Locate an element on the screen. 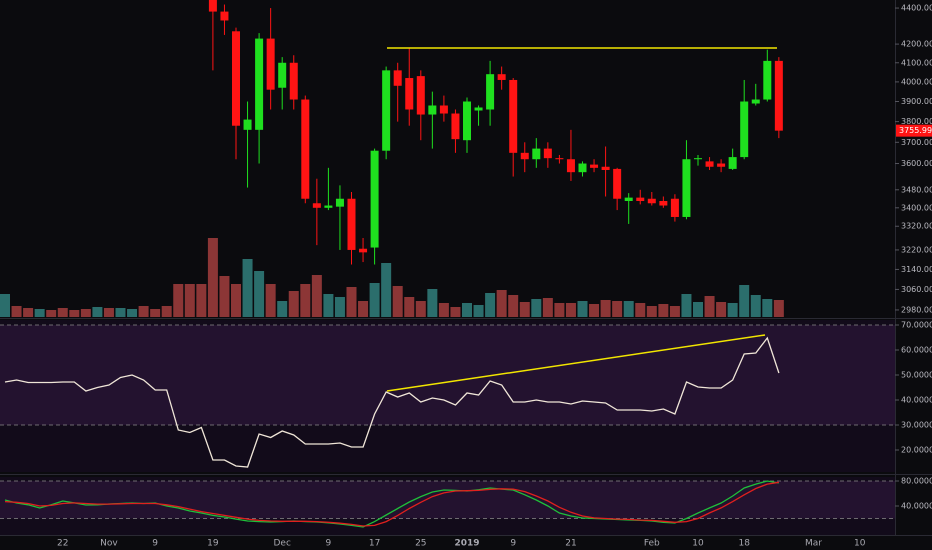  indicator-line is located at coordinates (391, 504).